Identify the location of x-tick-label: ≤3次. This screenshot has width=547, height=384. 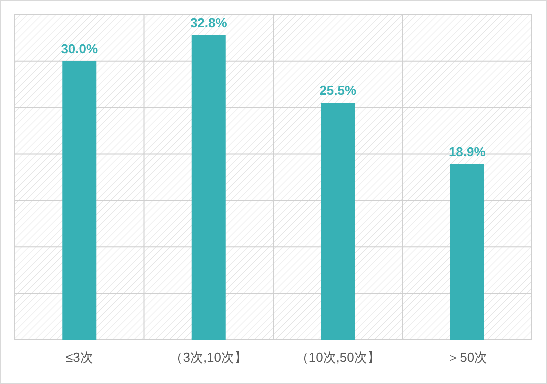
(80, 357).